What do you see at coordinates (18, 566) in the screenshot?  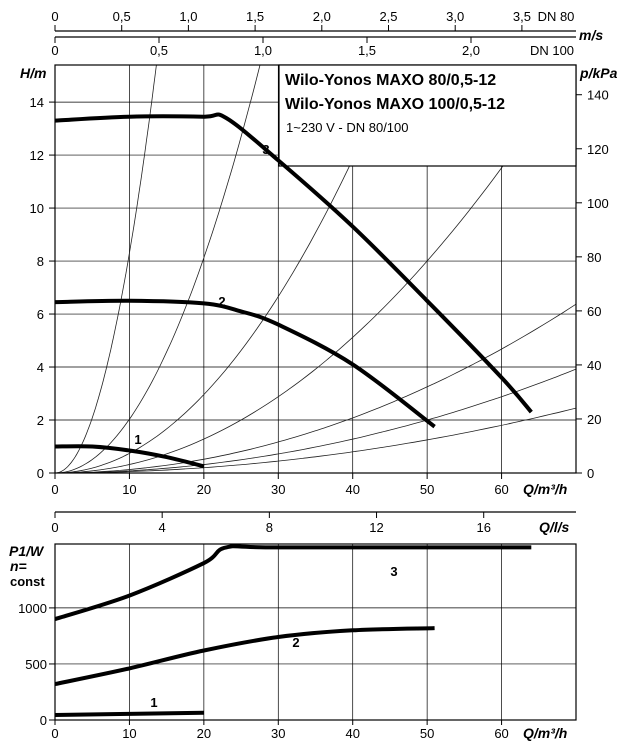 I see `power-y-axis-label-n: n=` at bounding box center [18, 566].